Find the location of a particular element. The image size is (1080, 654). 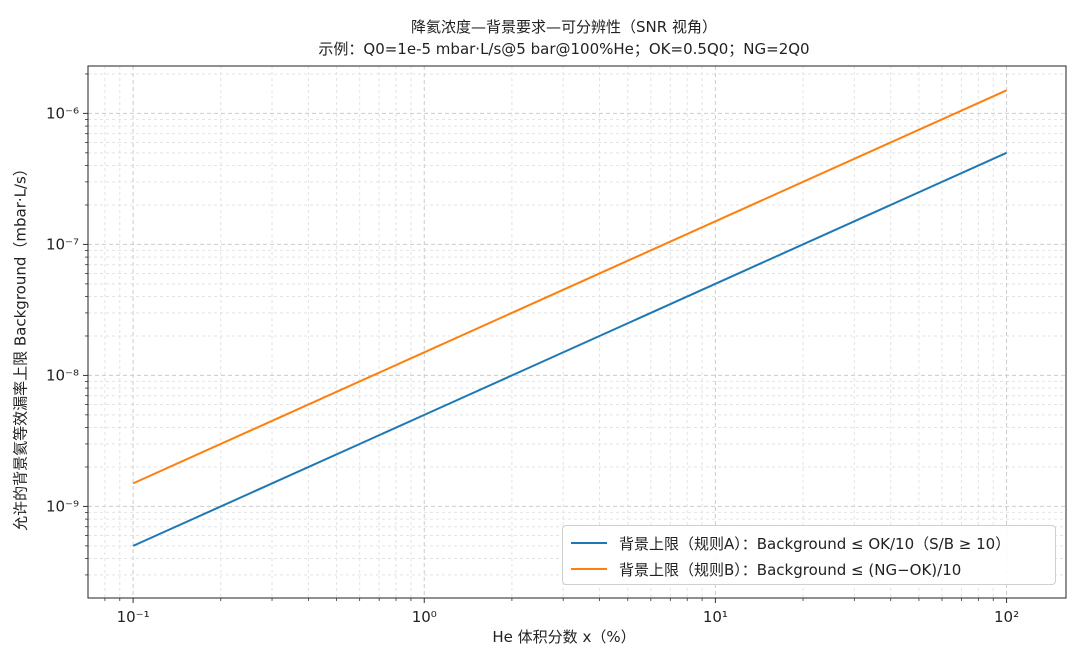

y-tick-label: 10⁻⁹ is located at coordinates (62, 506).